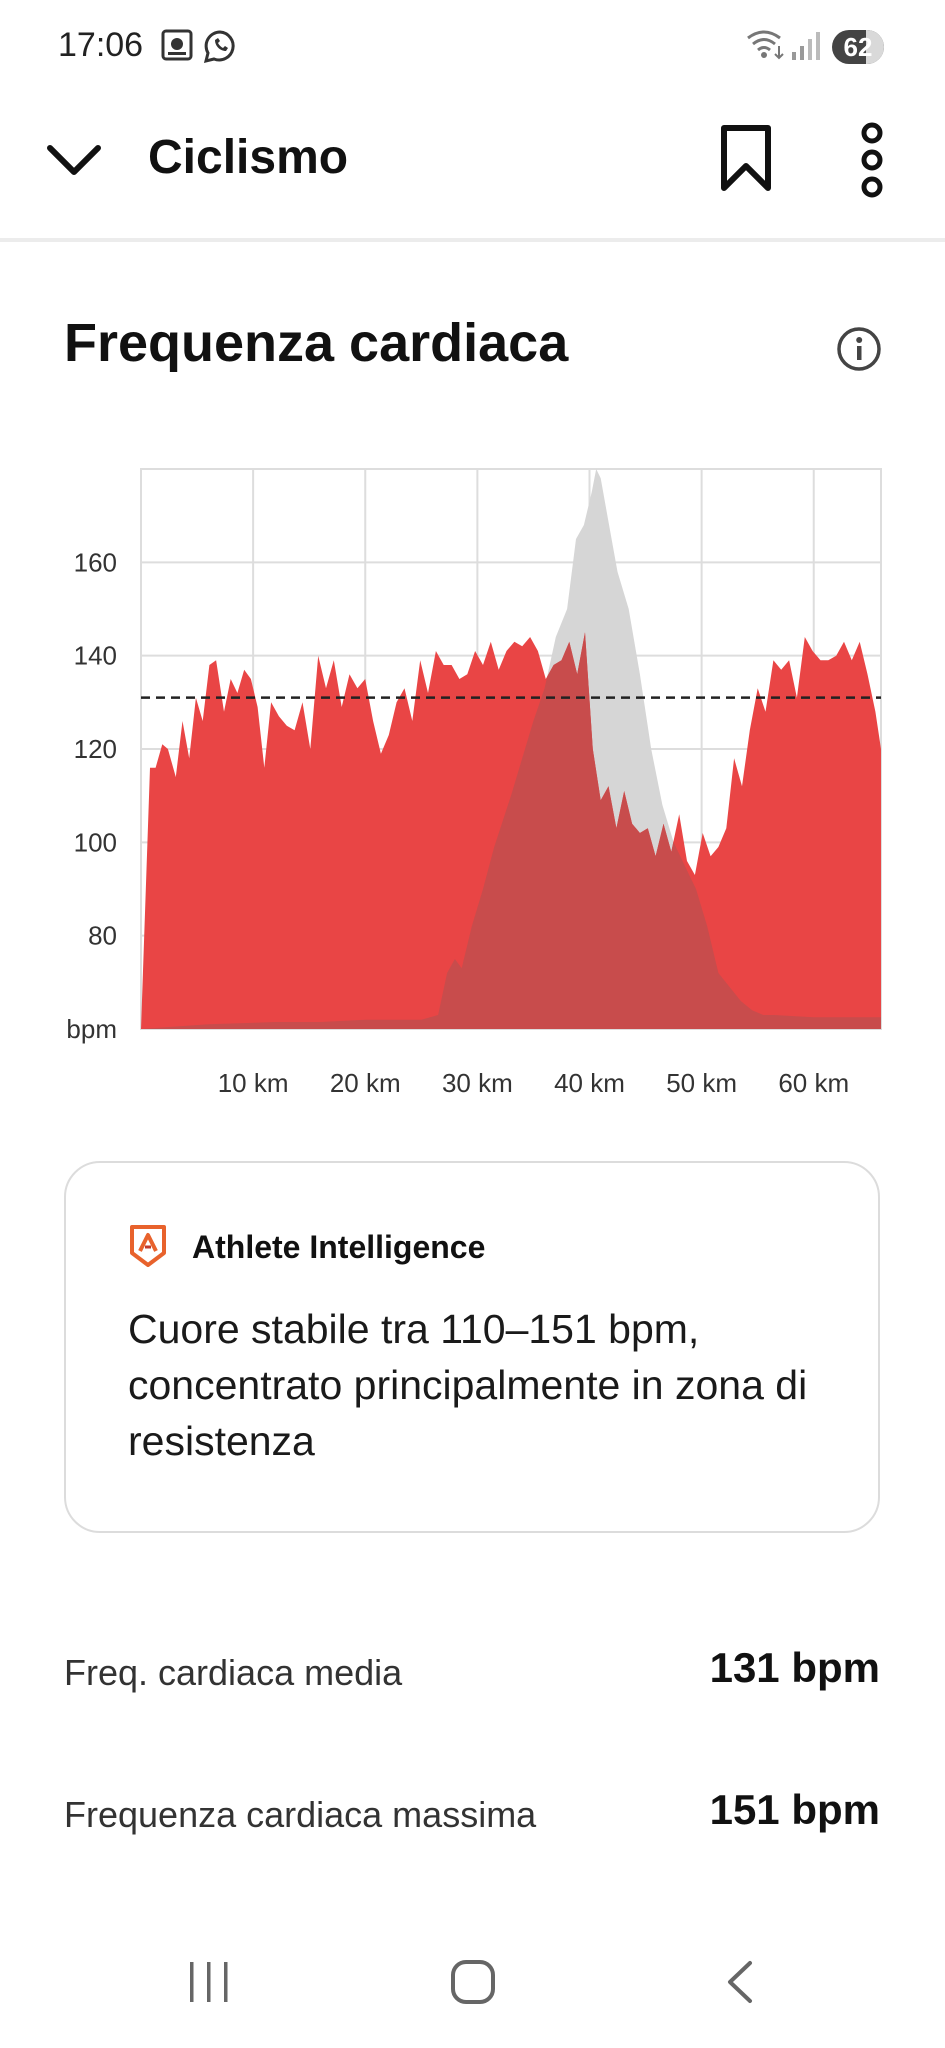 This screenshot has width=945, height=2048. What do you see at coordinates (746, 158) in the screenshot?
I see `bookmark-icon` at bounding box center [746, 158].